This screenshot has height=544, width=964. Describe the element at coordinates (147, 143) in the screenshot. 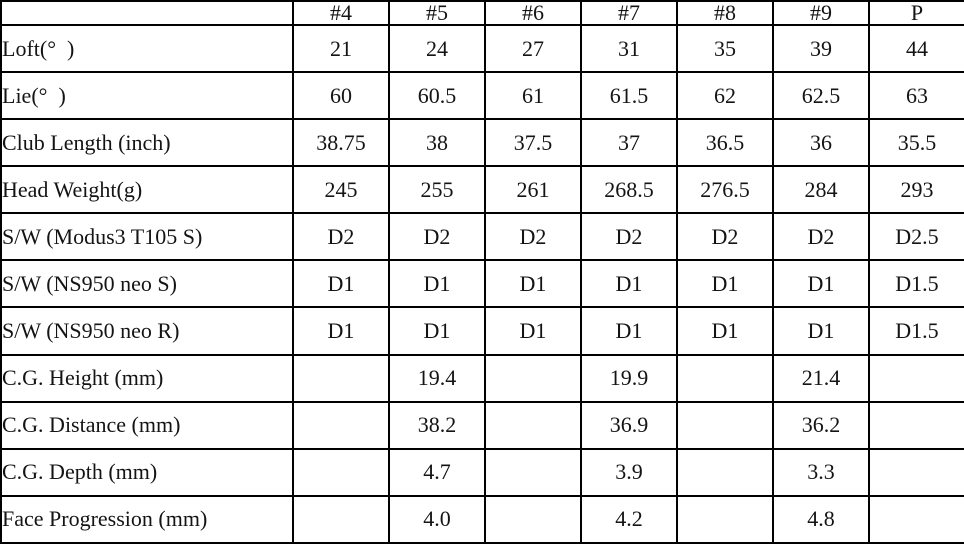

I see `row-label: Club Length (inch)` at that location.